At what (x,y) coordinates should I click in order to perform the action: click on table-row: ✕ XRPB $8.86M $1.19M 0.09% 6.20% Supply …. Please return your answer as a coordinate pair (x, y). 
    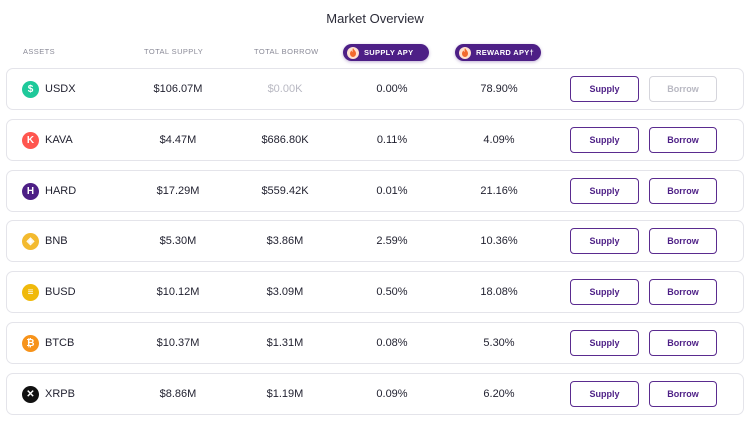
    Looking at the image, I should click on (375, 394).